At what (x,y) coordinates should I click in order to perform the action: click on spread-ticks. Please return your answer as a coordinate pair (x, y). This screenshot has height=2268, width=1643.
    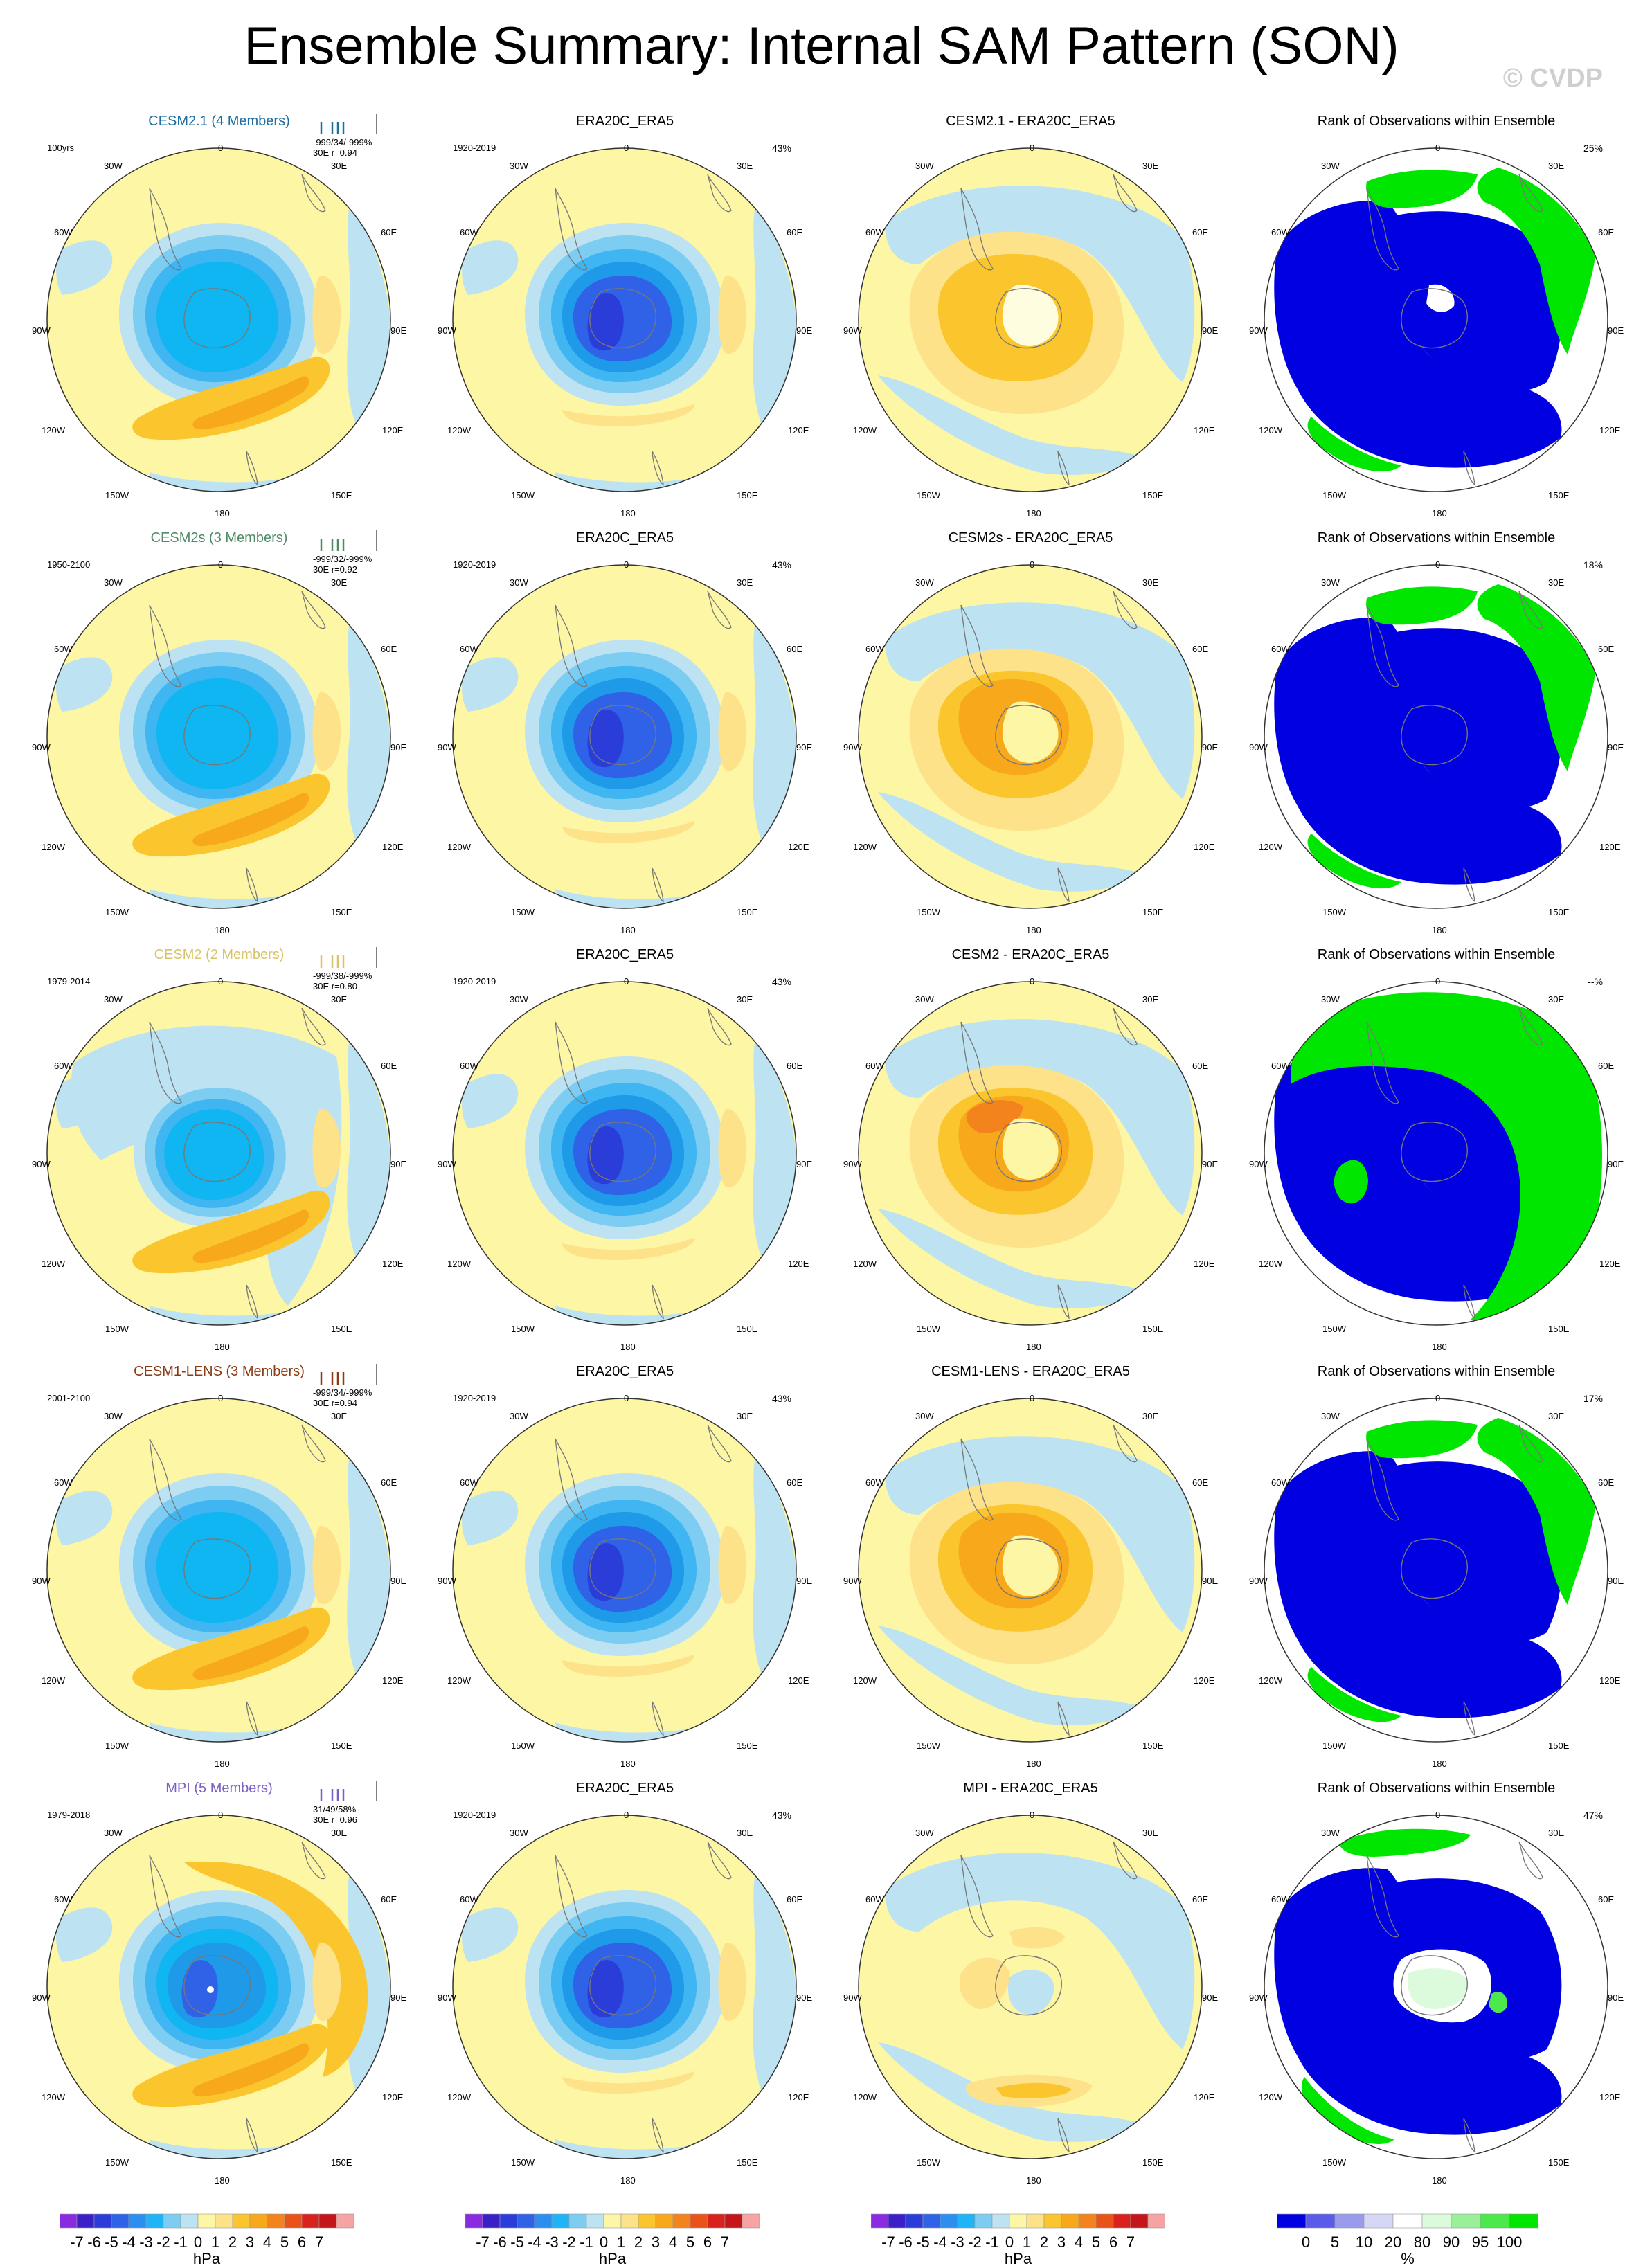
    Looking at the image, I should click on (348, 957).